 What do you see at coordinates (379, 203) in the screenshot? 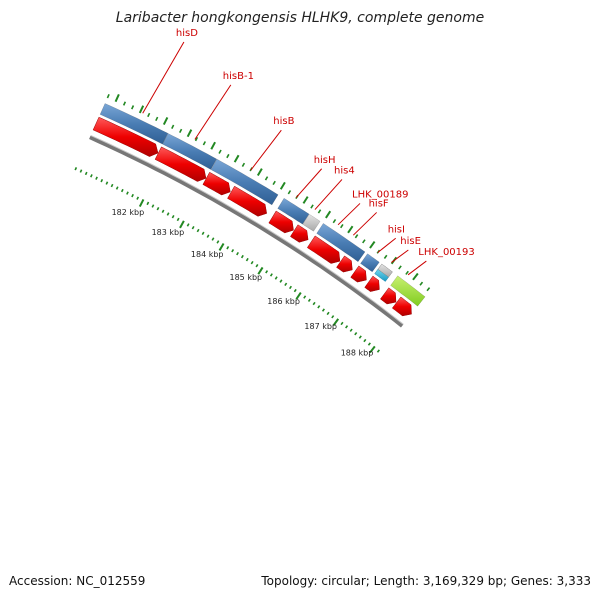
I see `gene-label: hisF` at bounding box center [379, 203].